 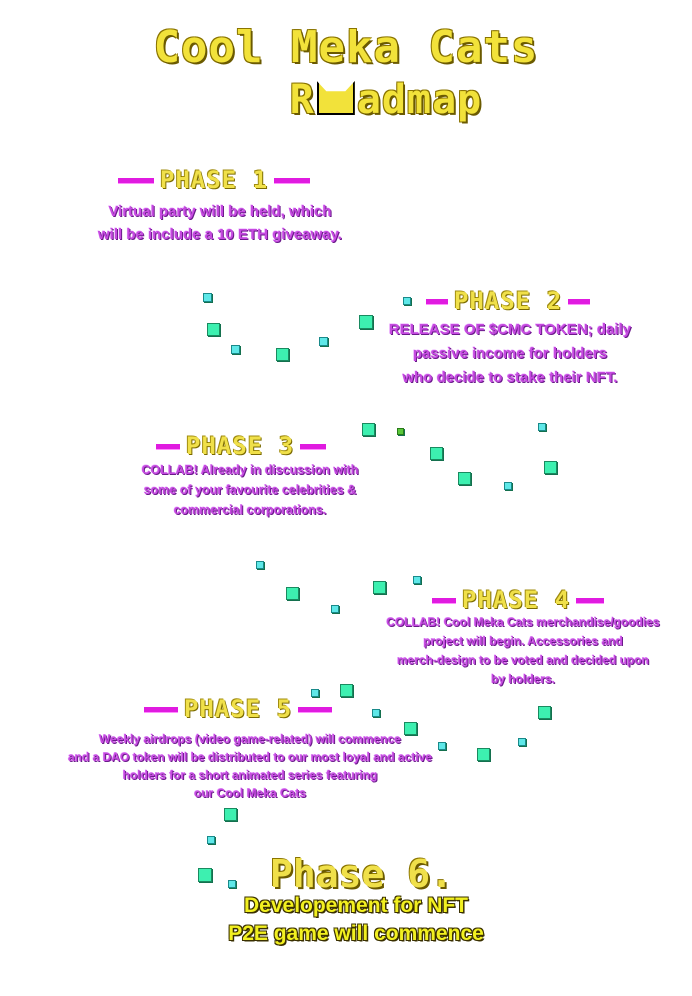 What do you see at coordinates (510, 377) in the screenshot?
I see `text-line: who decide to stake their NFT.` at bounding box center [510, 377].